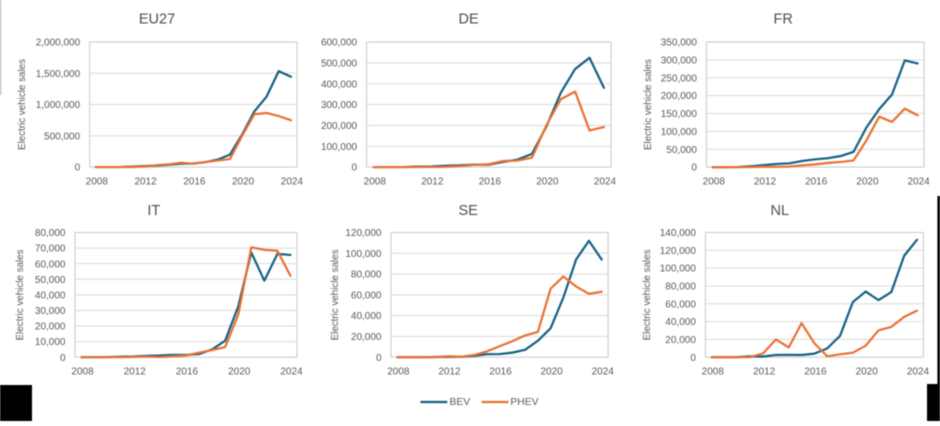 This screenshot has height=426, width=940. I want to click on svg-text: 350,000, so click(679, 43).